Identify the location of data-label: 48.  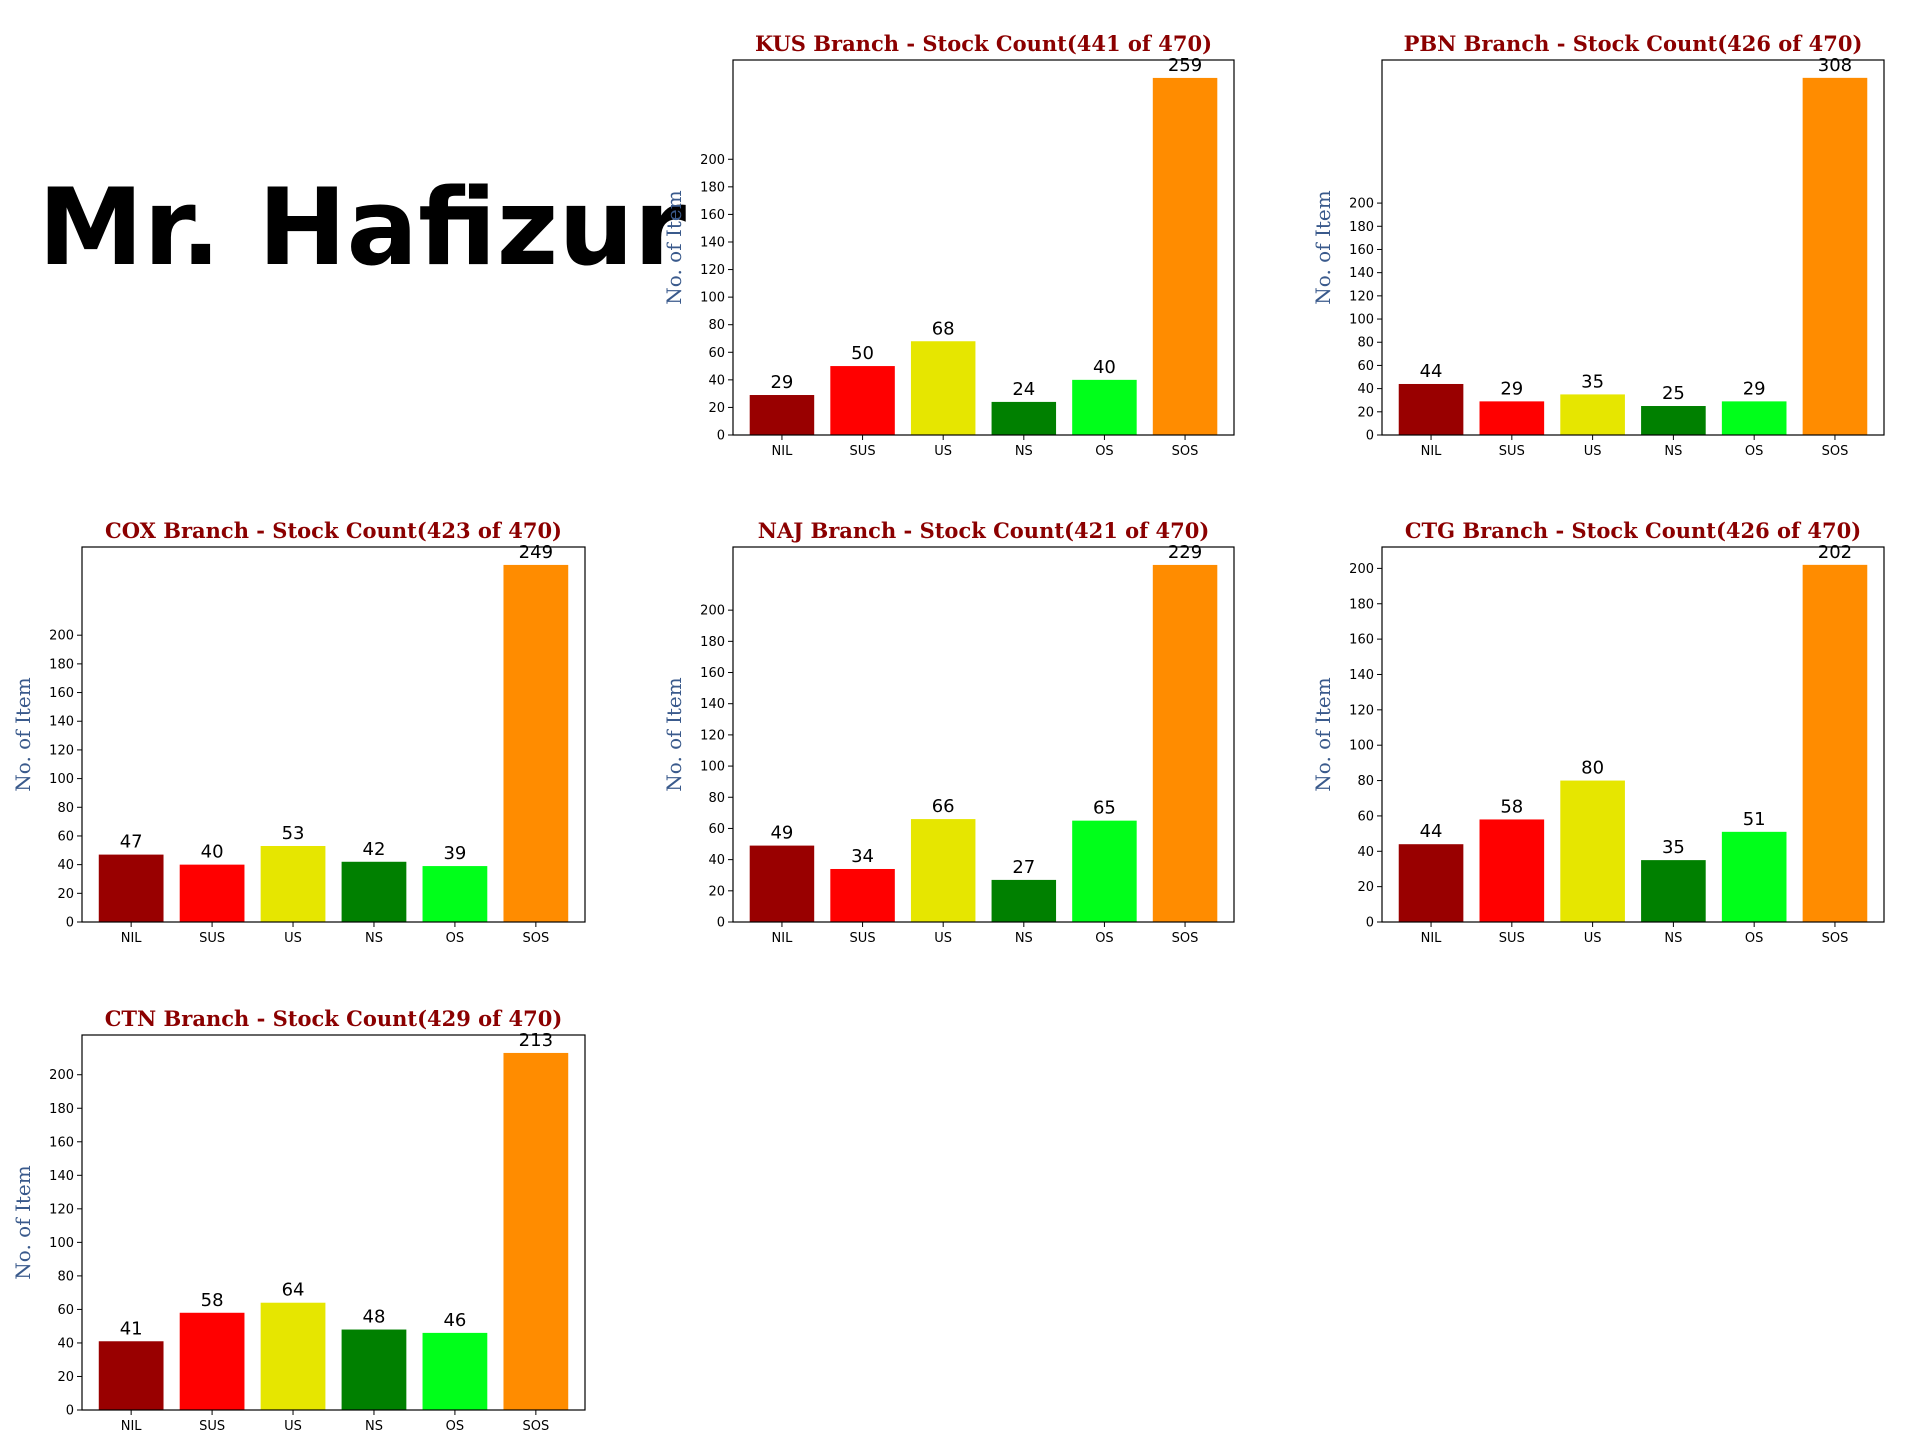
(374, 1317).